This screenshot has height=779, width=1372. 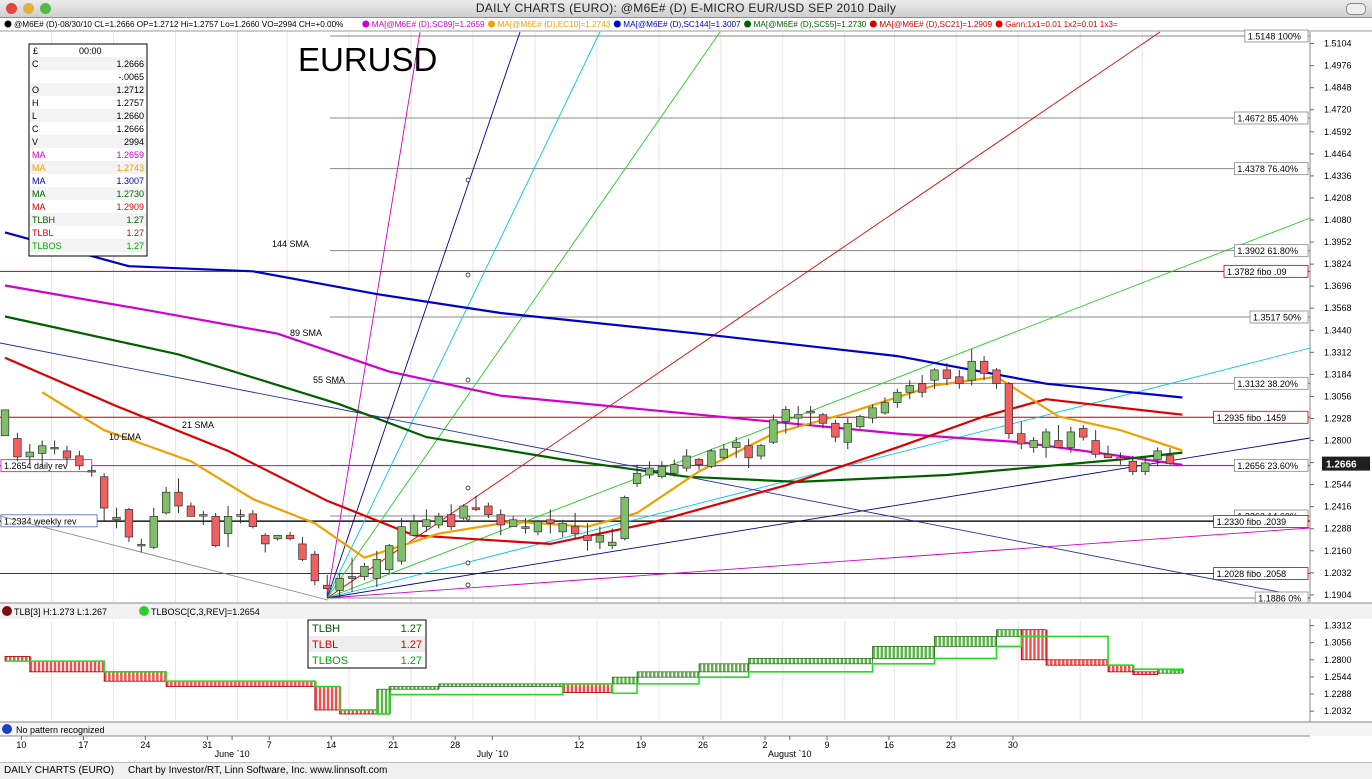 I want to click on tlb-indicator-icon, so click(x=7, y=611).